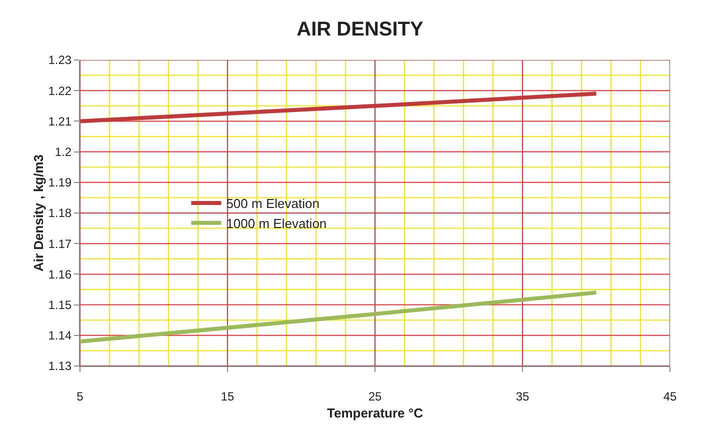  Describe the element at coordinates (38, 213) in the screenshot. I see `y-axis-title: Air Density , kg/m3` at that location.